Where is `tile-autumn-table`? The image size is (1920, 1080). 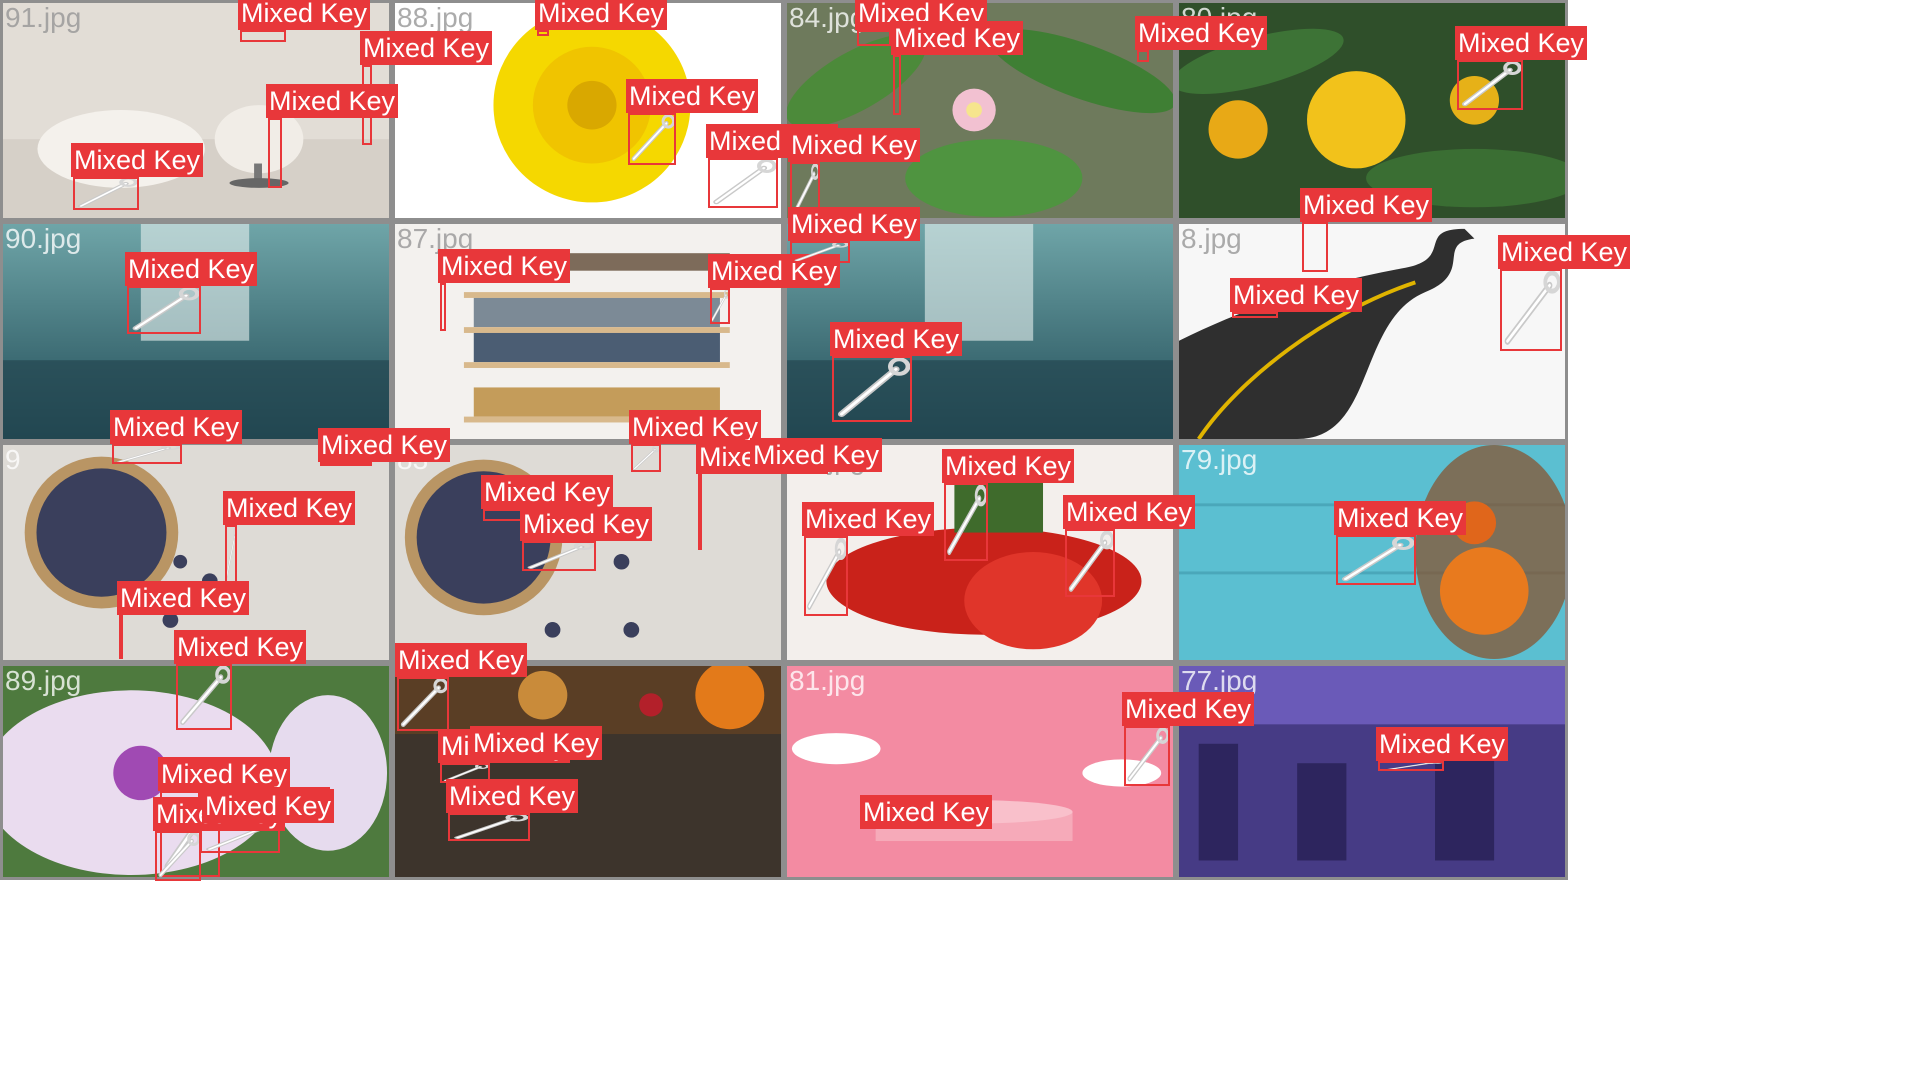
tile-autumn-table is located at coordinates (588, 771).